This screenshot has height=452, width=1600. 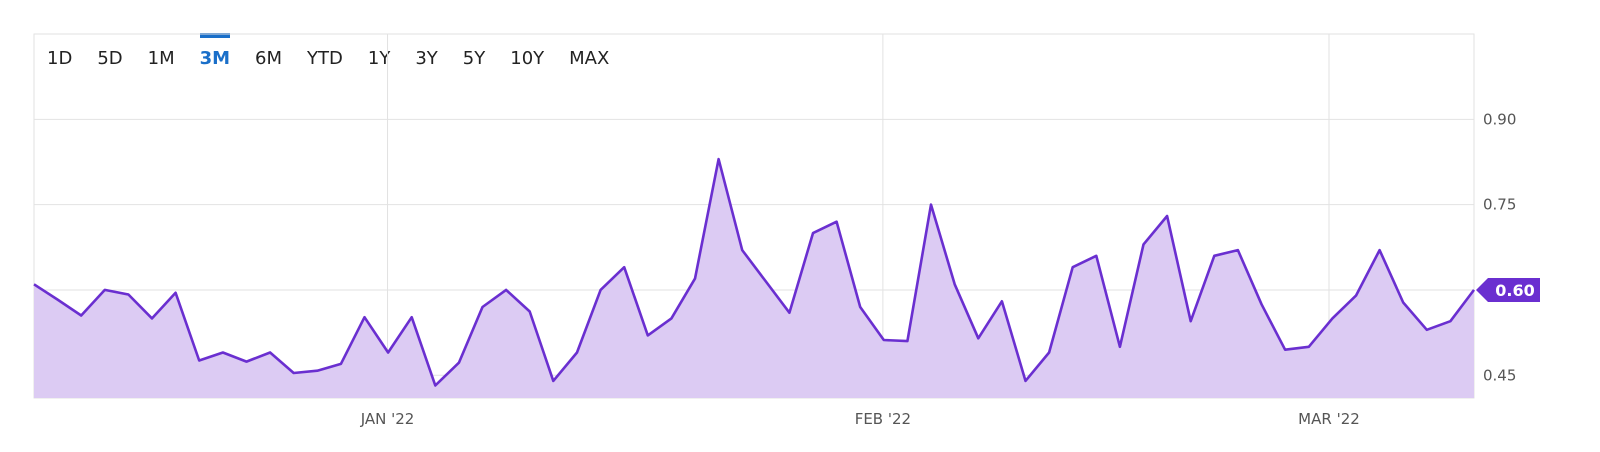 I want to click on range-tab-ytd: YTD, so click(x=325, y=58).